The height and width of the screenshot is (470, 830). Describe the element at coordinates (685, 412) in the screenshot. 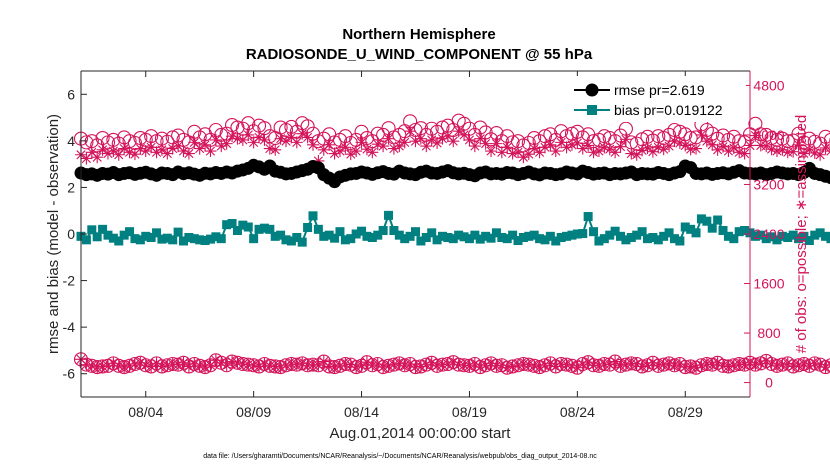

I see `x-tick-label: 08/29` at that location.